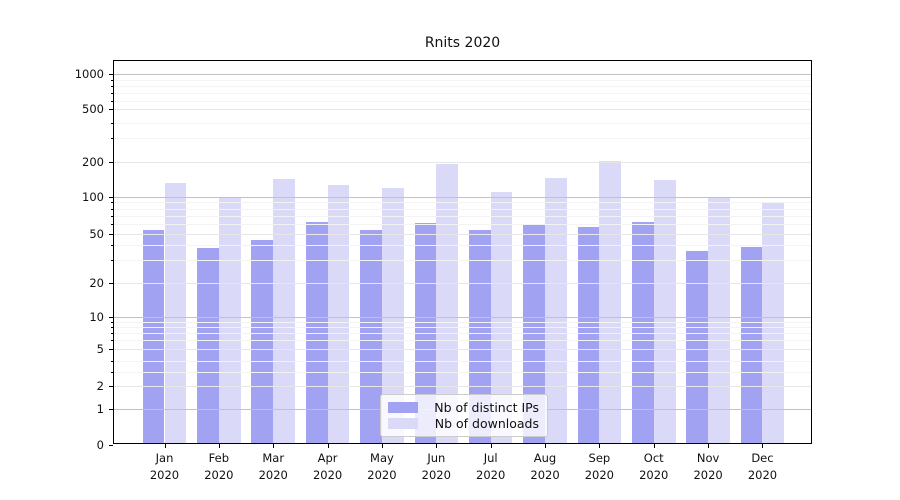 This screenshot has height=500, width=900. Describe the element at coordinates (273, 466) in the screenshot. I see `x-tick-label: Mar 2020` at that location.